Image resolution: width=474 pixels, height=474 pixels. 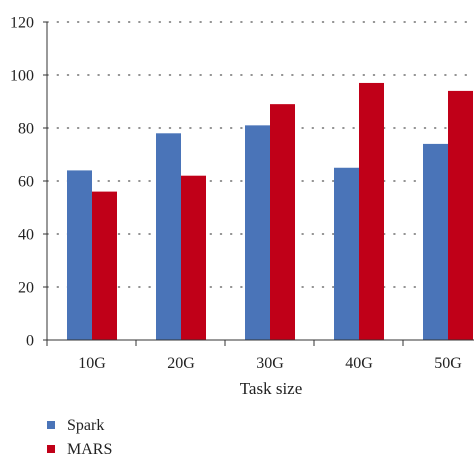 What do you see at coordinates (79, 255) in the screenshot?
I see `bar-spark-10g` at bounding box center [79, 255].